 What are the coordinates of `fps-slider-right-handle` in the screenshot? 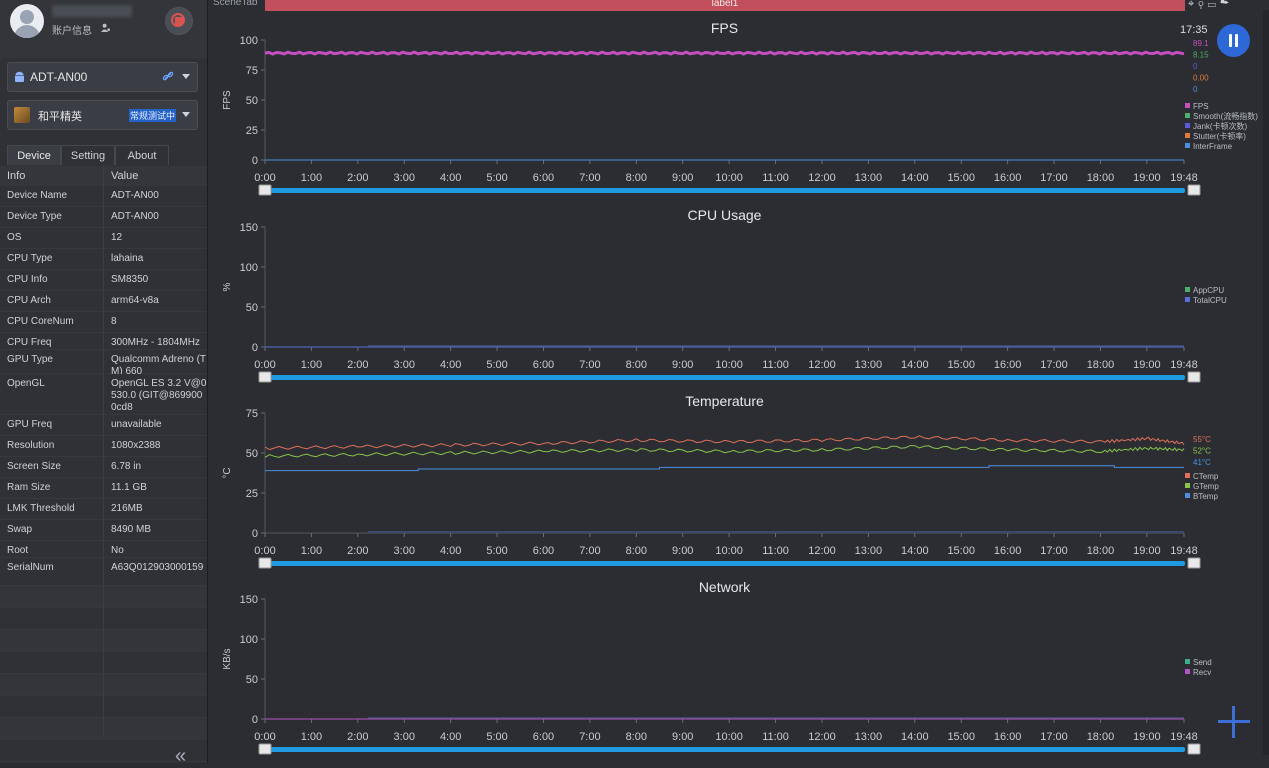 It's located at (1194, 190).